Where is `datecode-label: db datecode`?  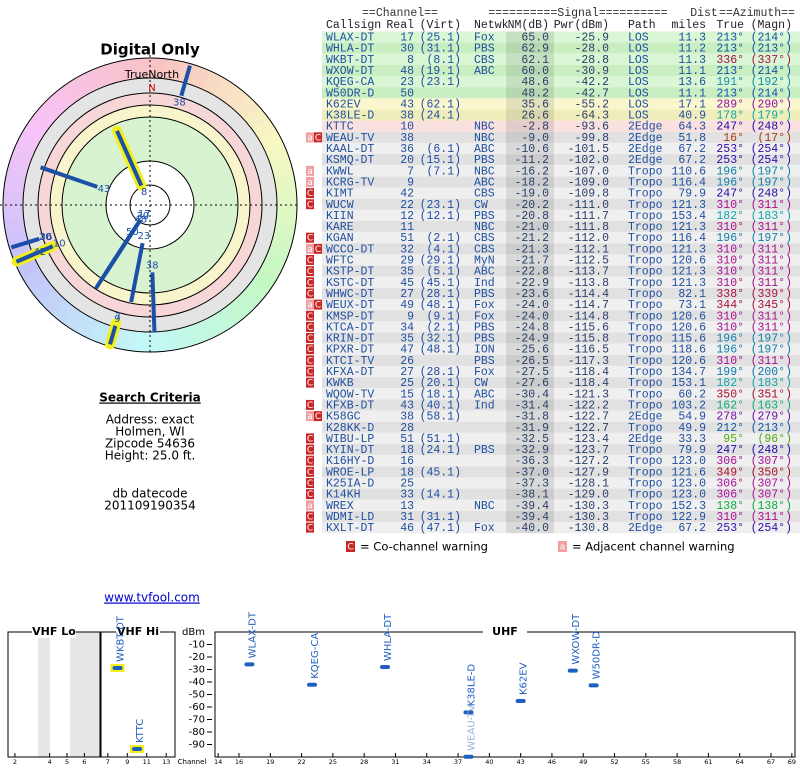 datecode-label: db datecode is located at coordinates (149, 494).